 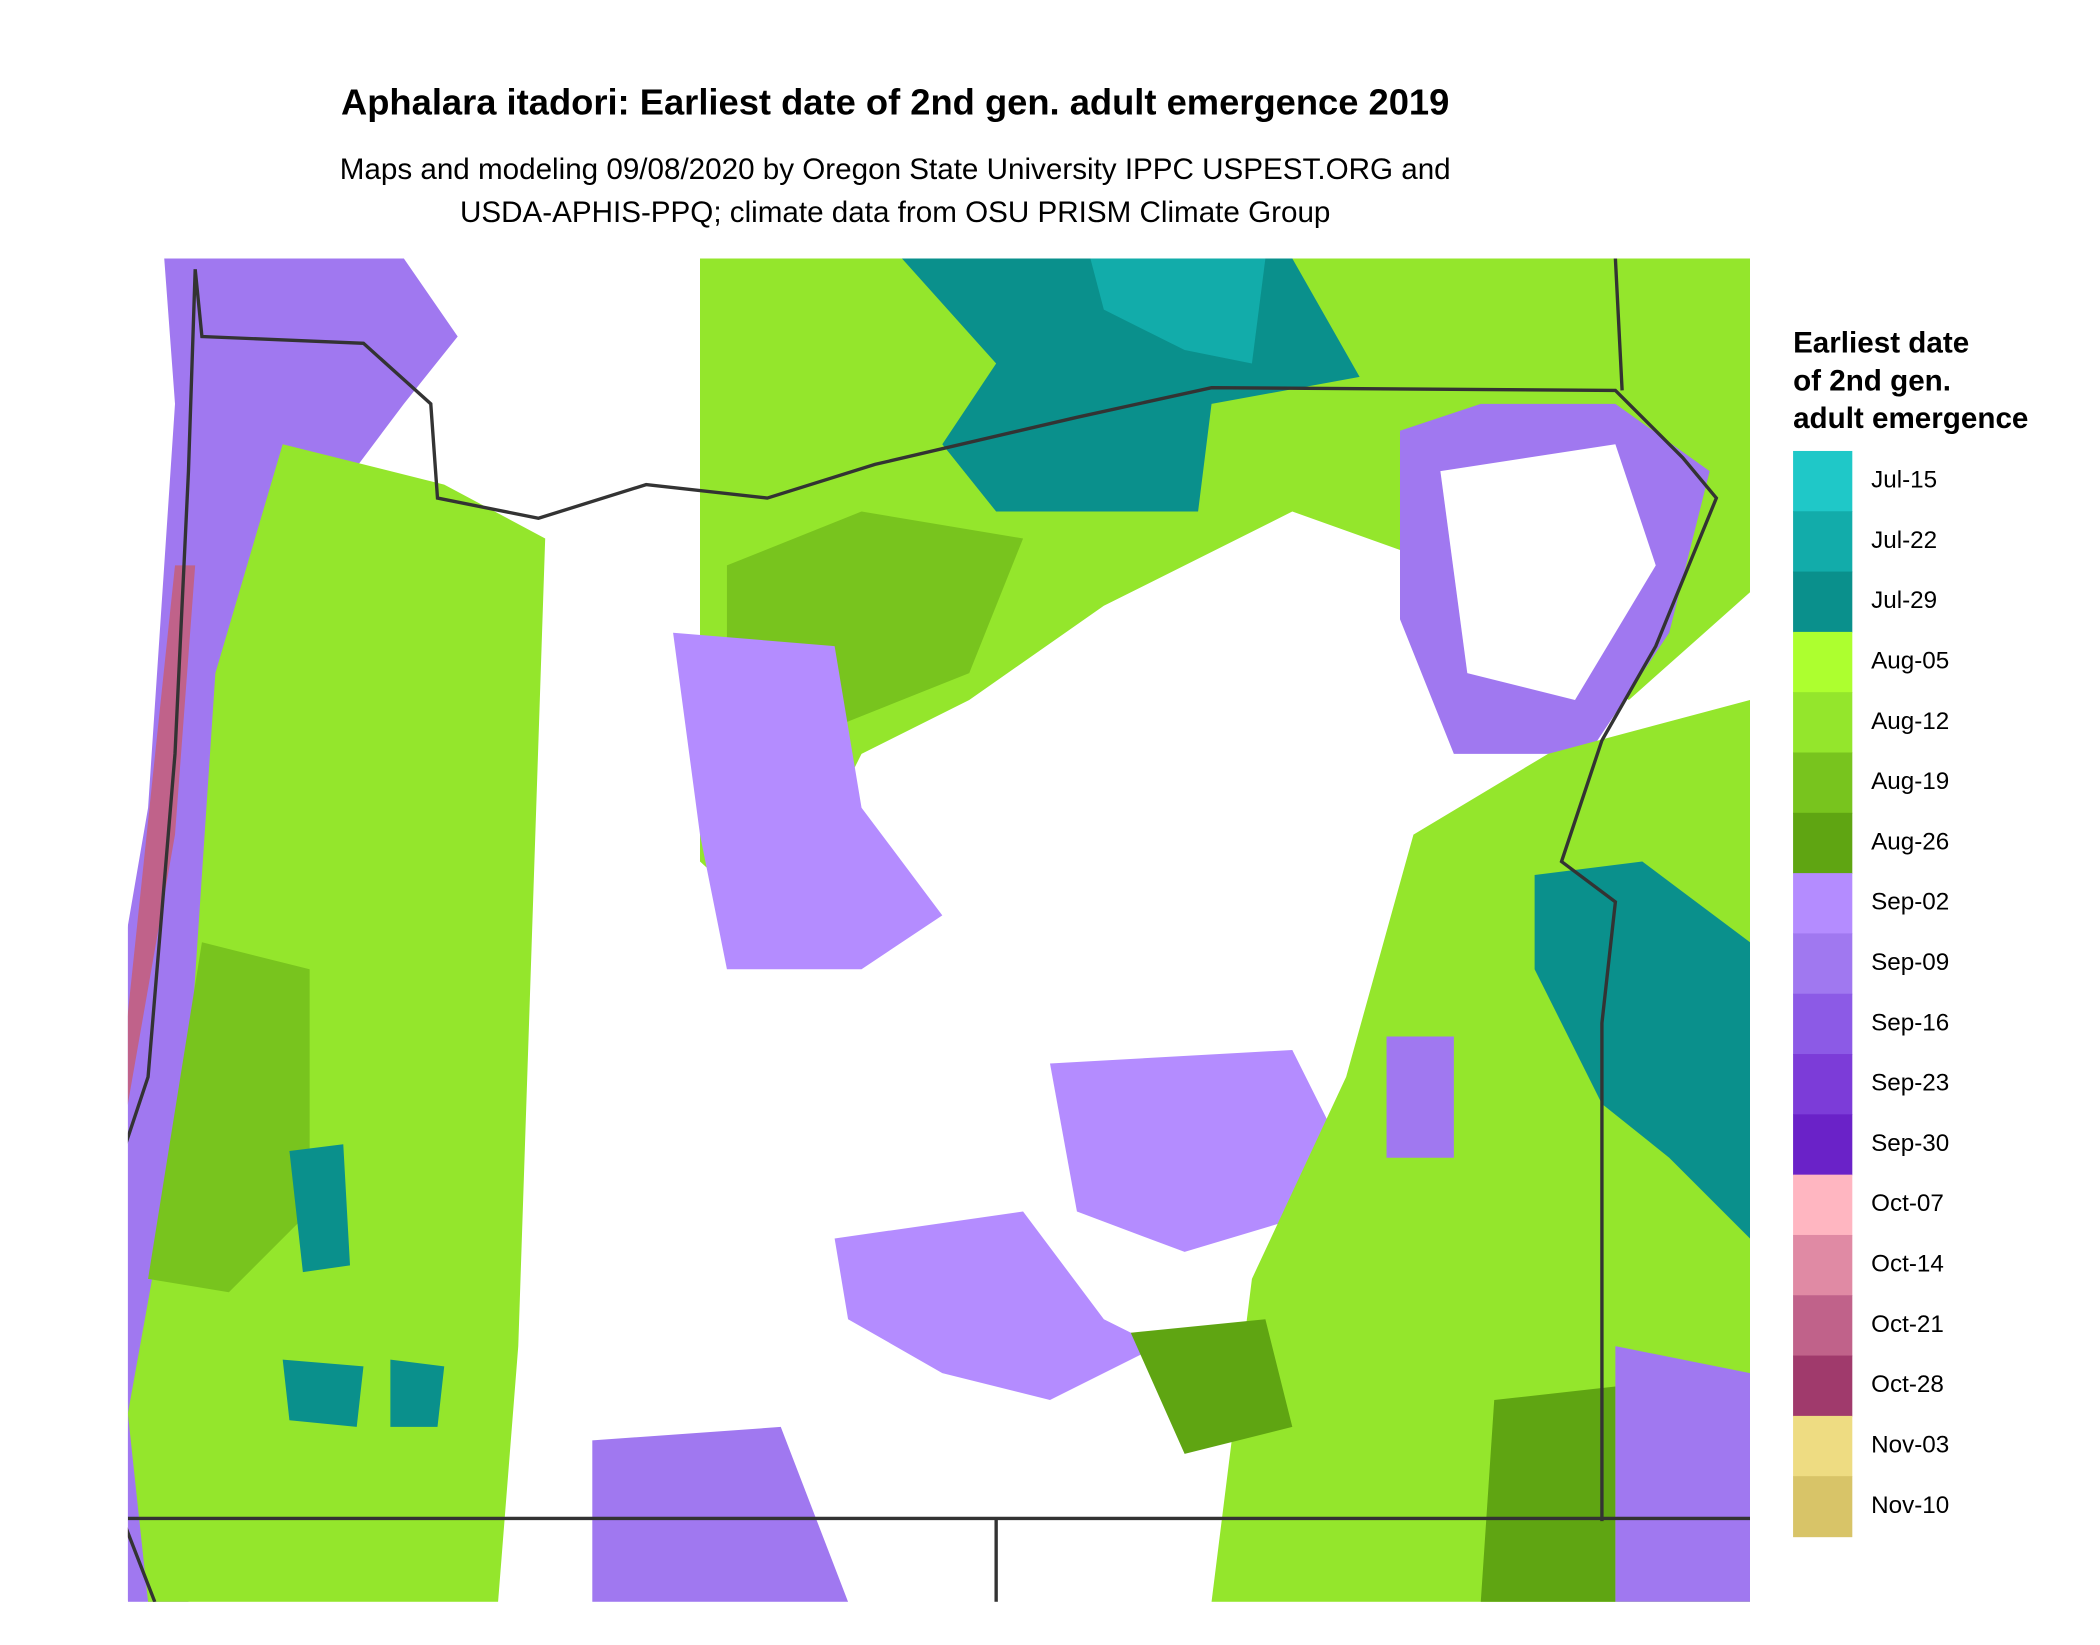 I want to click on region-white, so click(x=1548, y=572).